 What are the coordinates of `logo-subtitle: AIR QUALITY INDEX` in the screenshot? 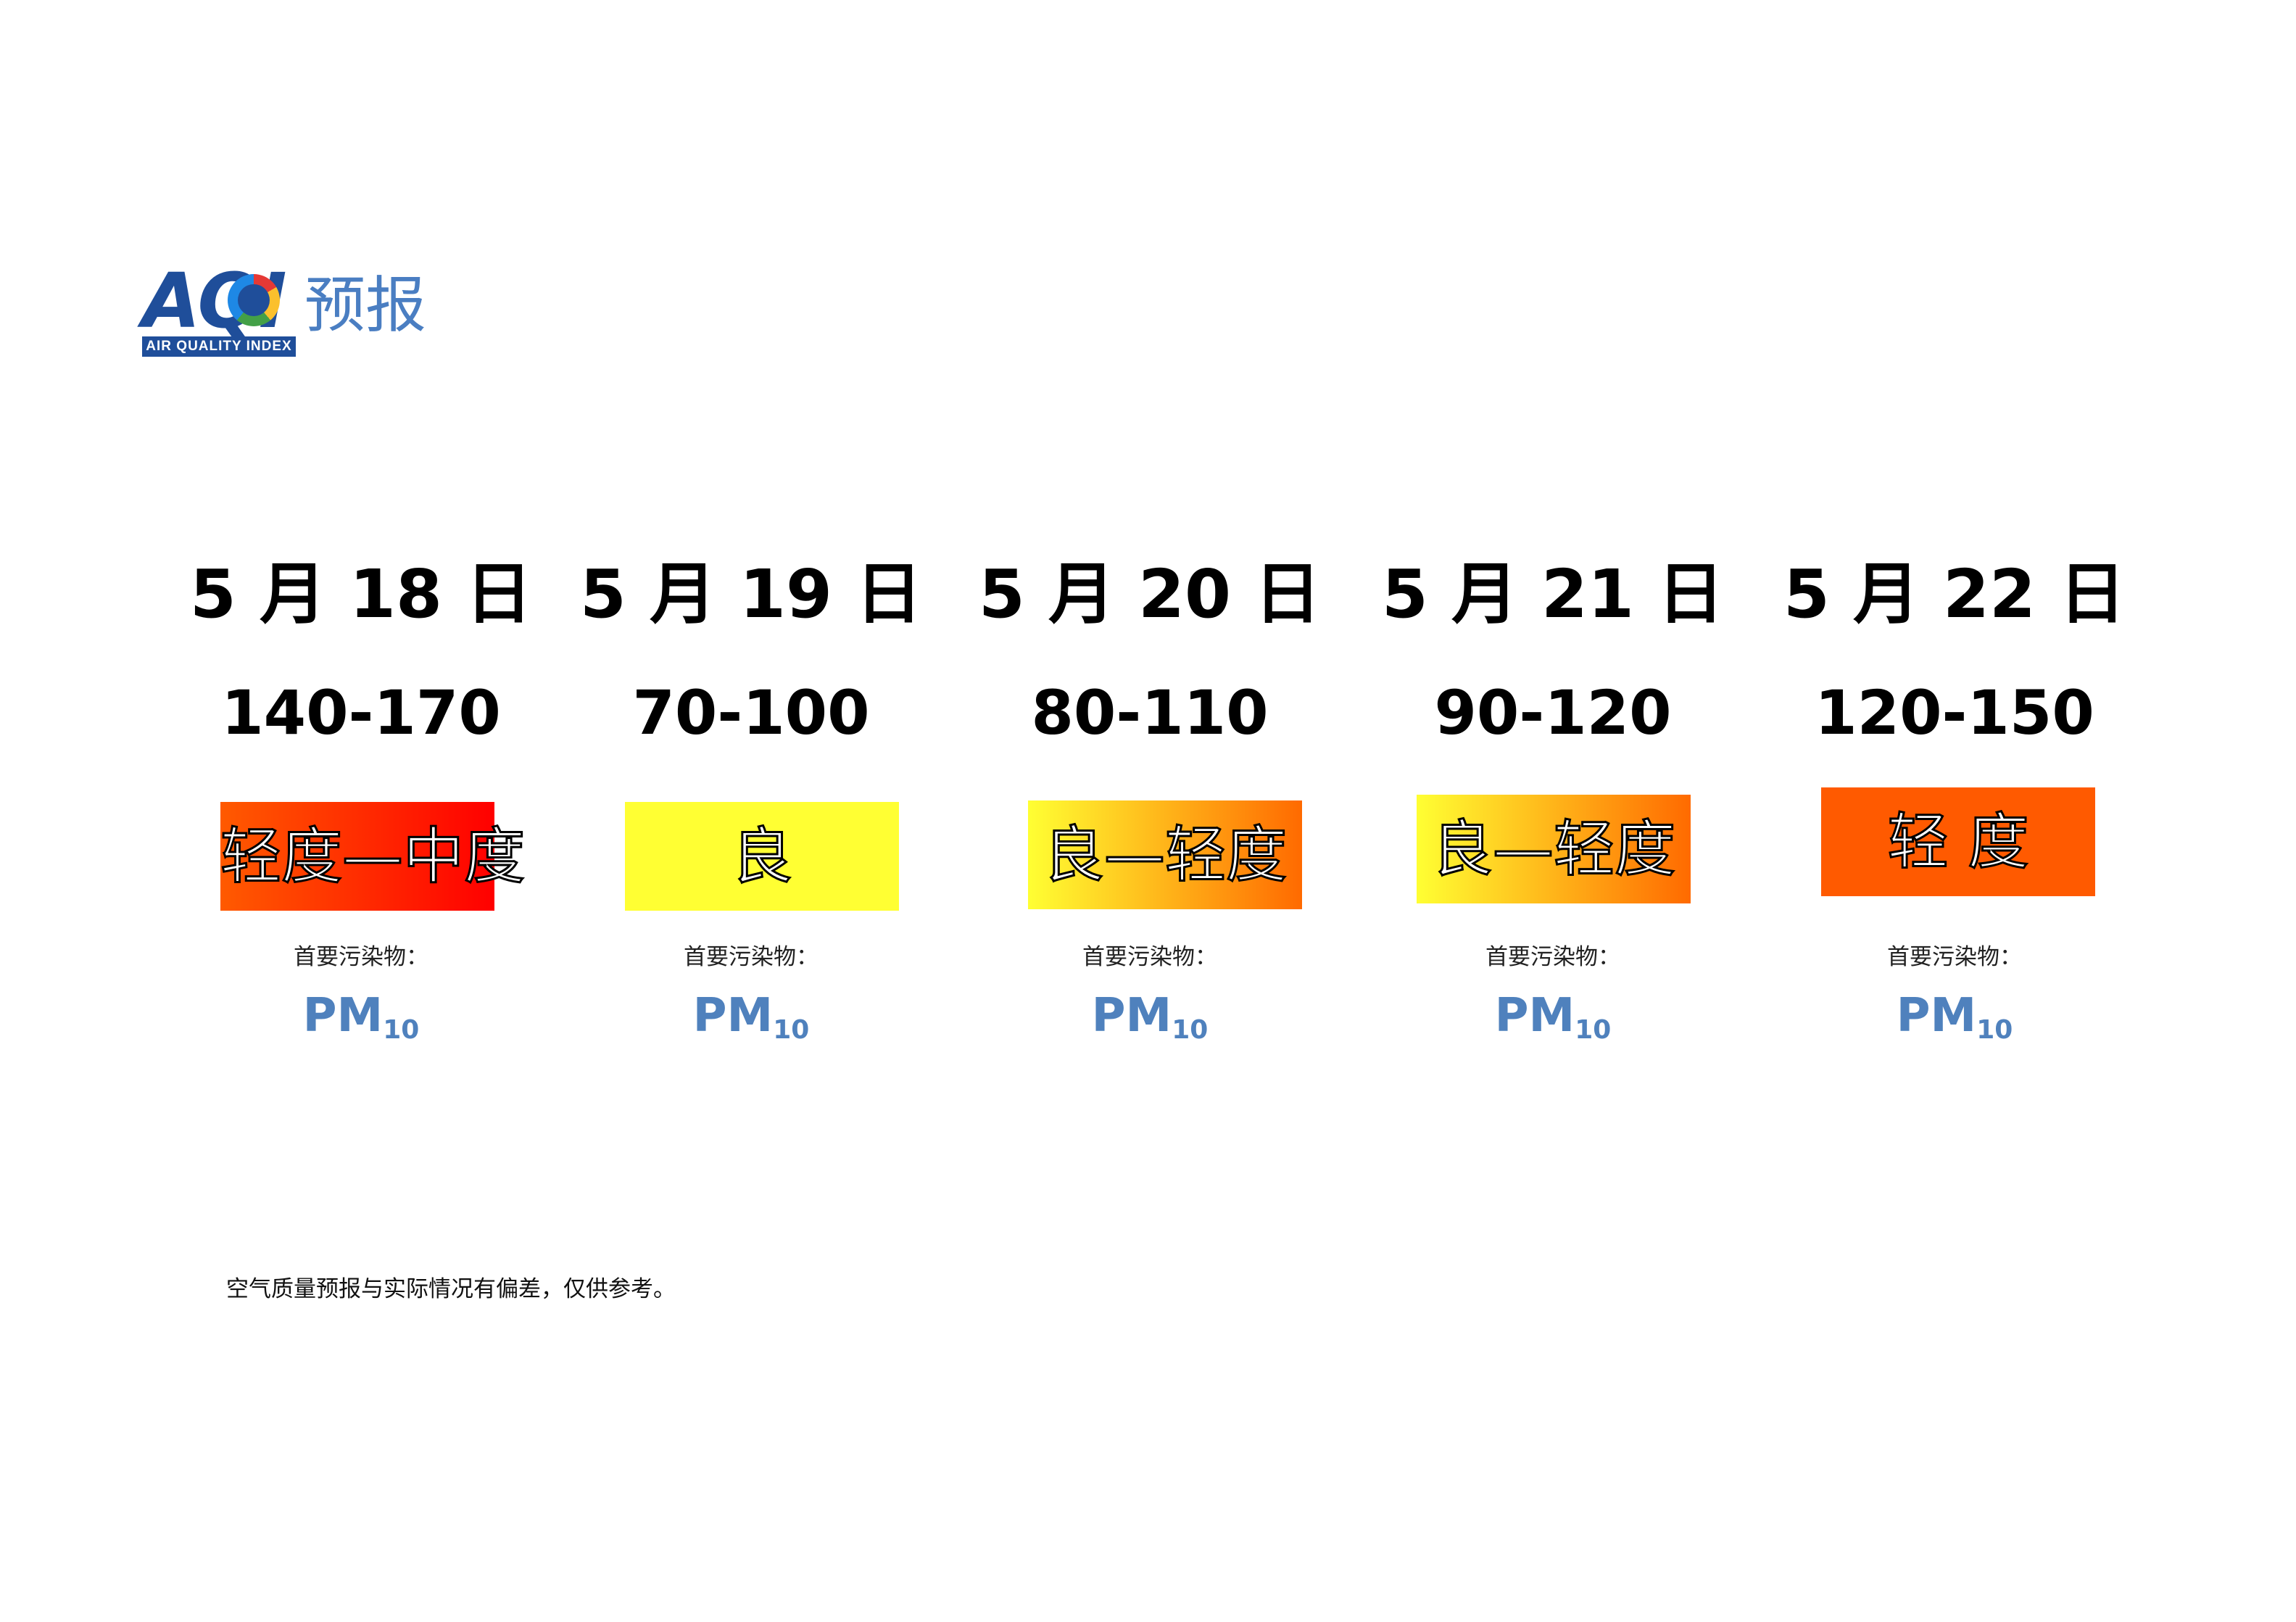 It's located at (219, 346).